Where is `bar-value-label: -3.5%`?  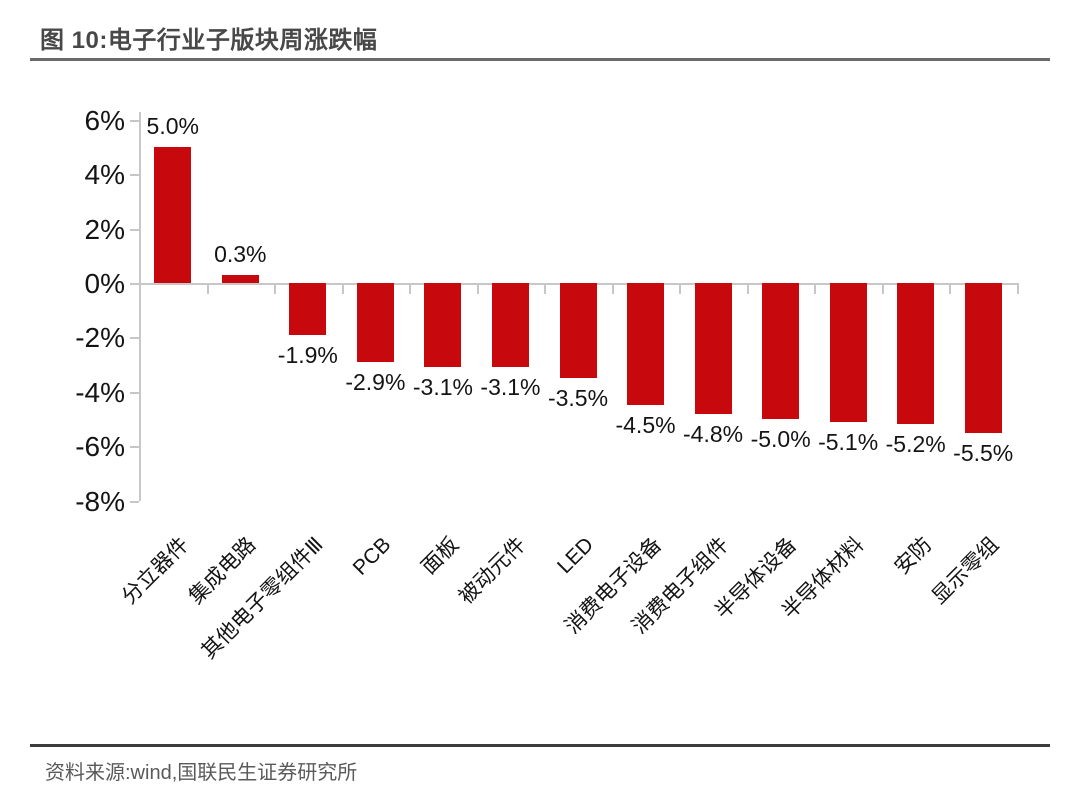 bar-value-label: -3.5% is located at coordinates (578, 398).